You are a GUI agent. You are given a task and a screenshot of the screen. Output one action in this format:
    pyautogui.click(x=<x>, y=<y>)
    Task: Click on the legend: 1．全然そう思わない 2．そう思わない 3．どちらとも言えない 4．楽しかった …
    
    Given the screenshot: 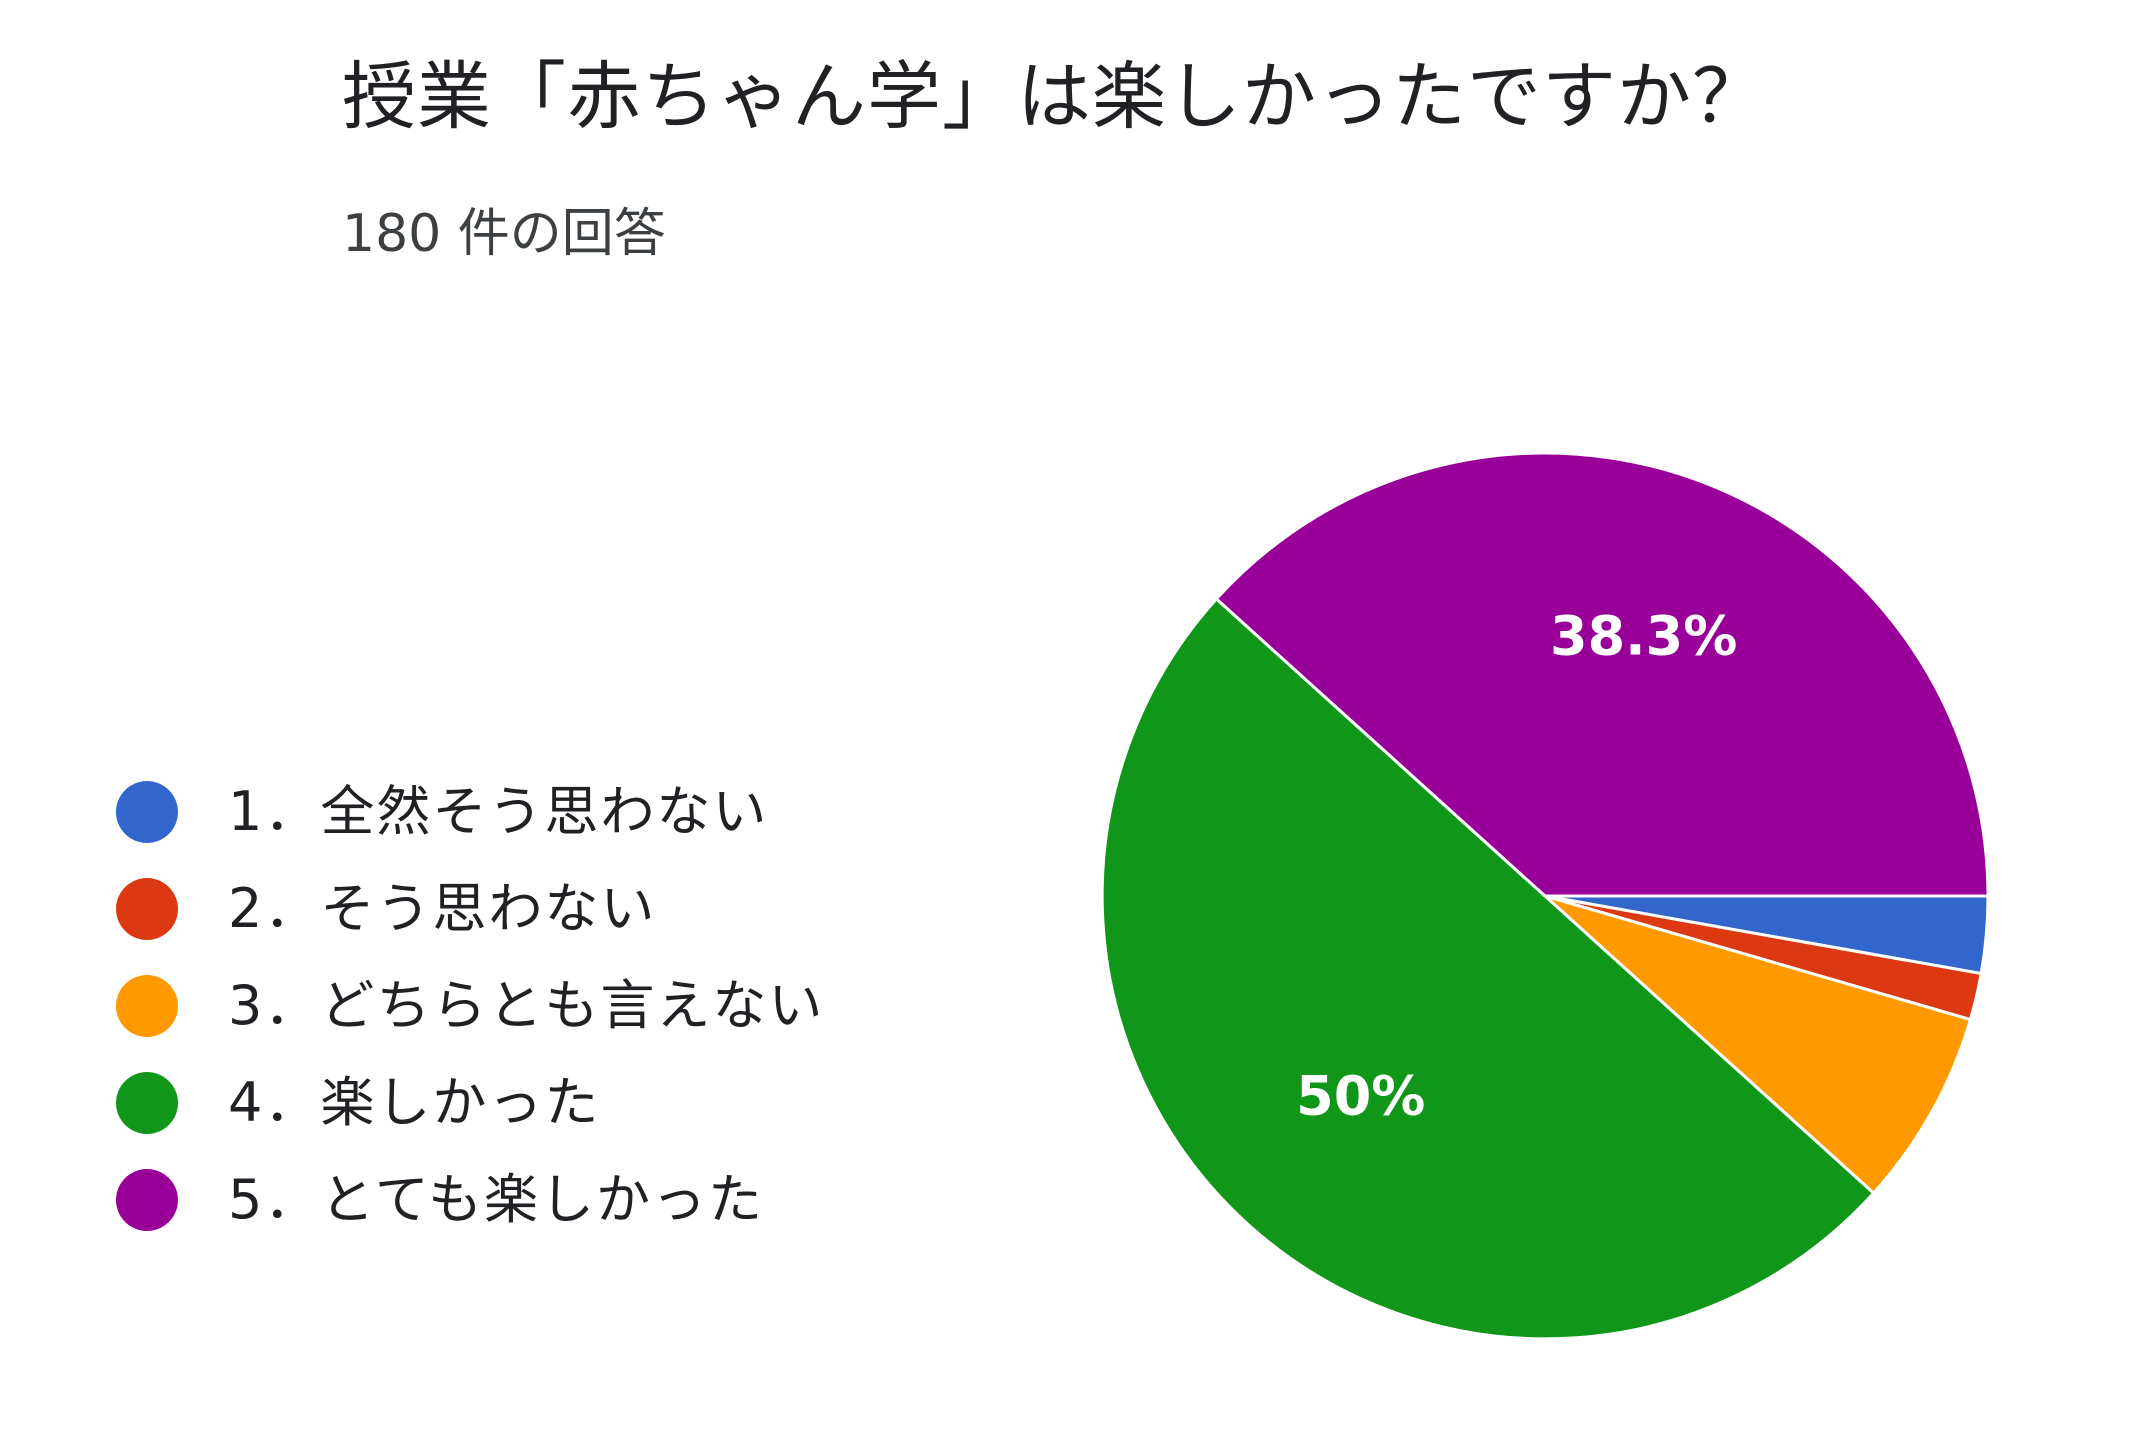 What is the action you would take?
    pyautogui.click(x=470, y=1005)
    